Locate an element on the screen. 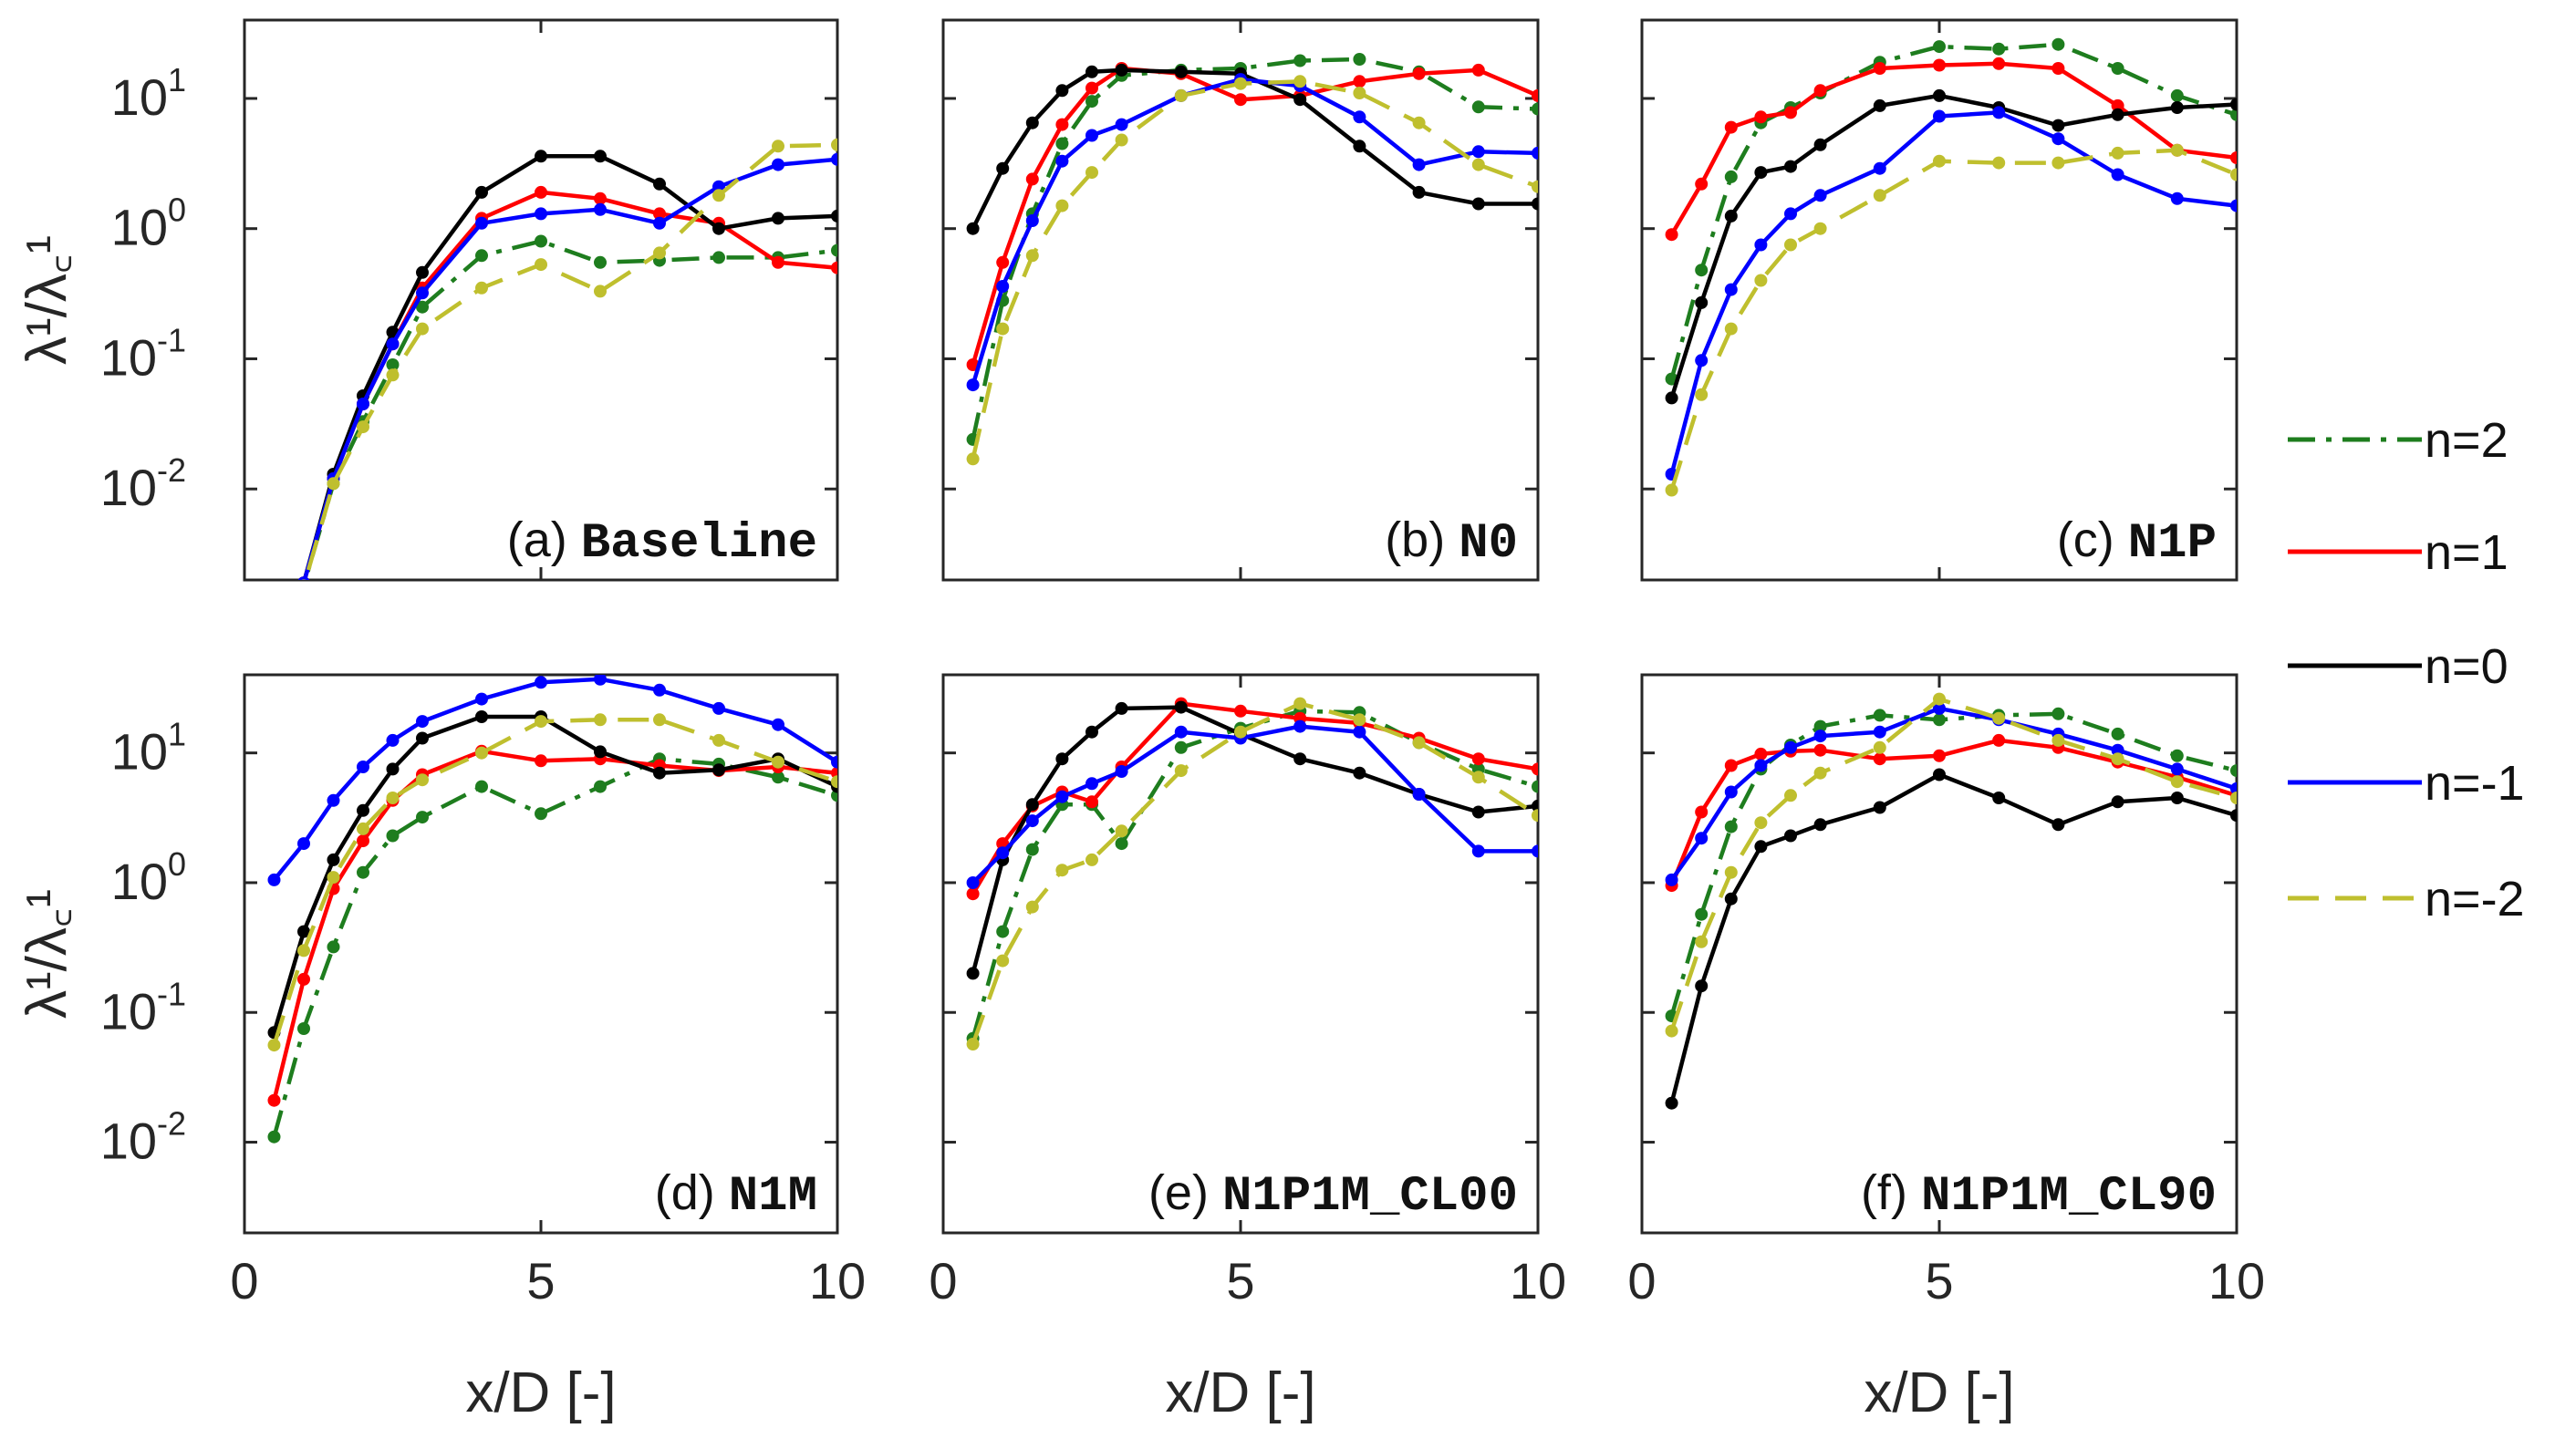 This screenshot has height=1449, width=2576. panel-label-prefix: (e) is located at coordinates (1185, 1192).